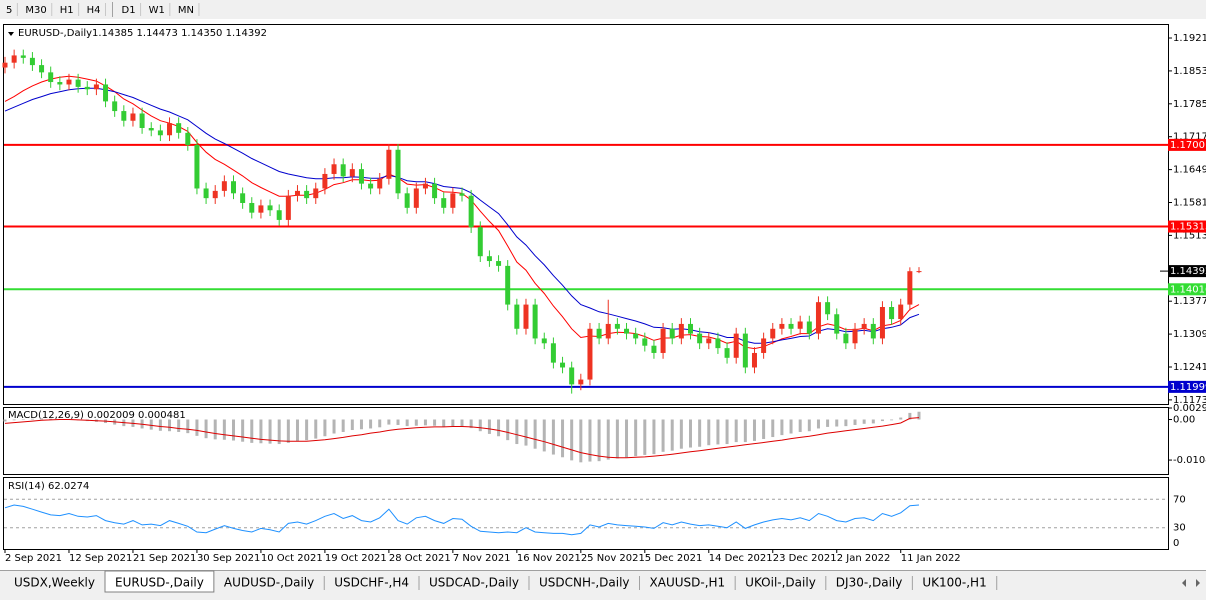  I want to click on timeframe-button: W1, so click(157, 10).